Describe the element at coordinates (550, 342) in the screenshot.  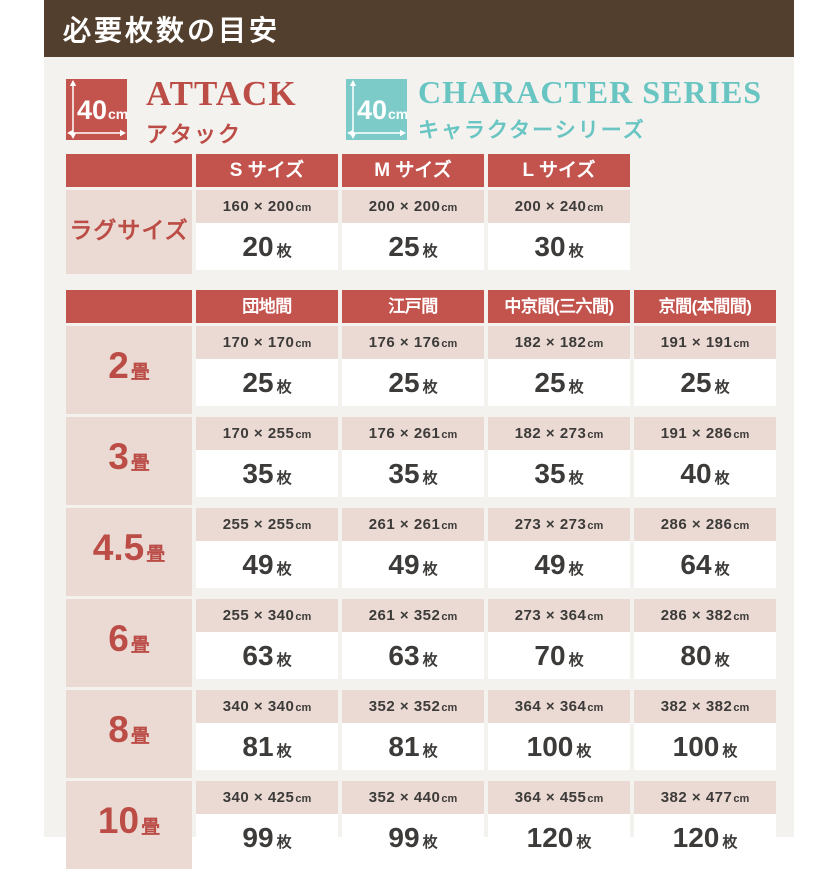
I see `size-value: 182 × 182` at that location.